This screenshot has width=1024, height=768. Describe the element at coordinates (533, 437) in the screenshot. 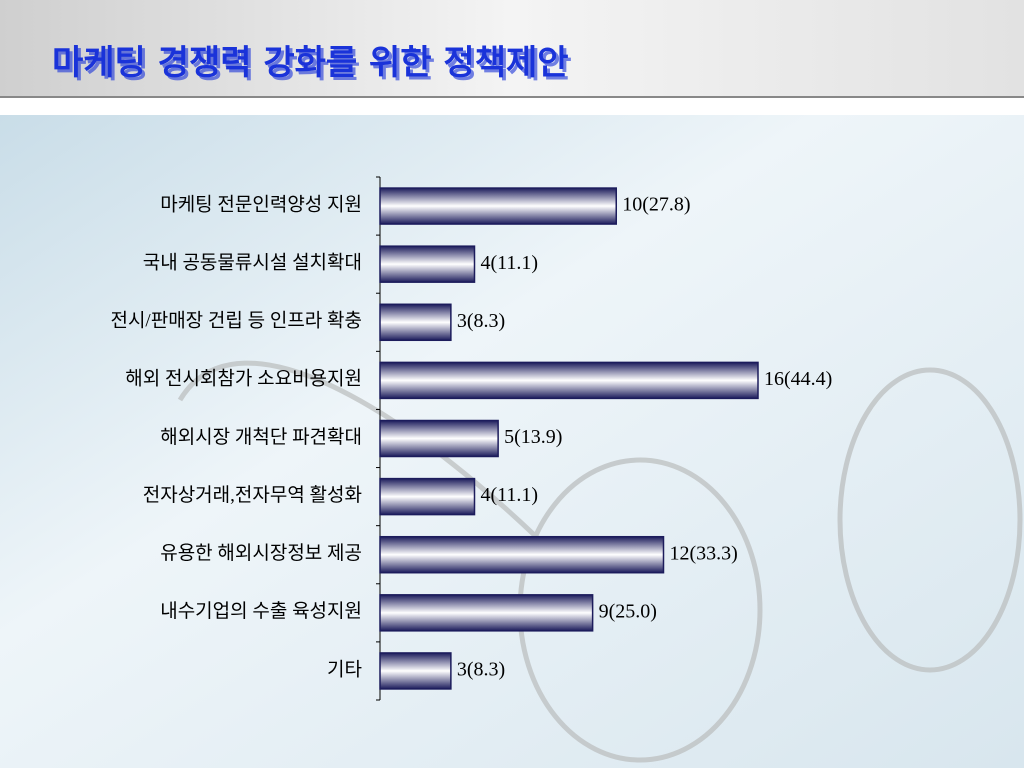

I see `value-label: 5(13.9)` at that location.